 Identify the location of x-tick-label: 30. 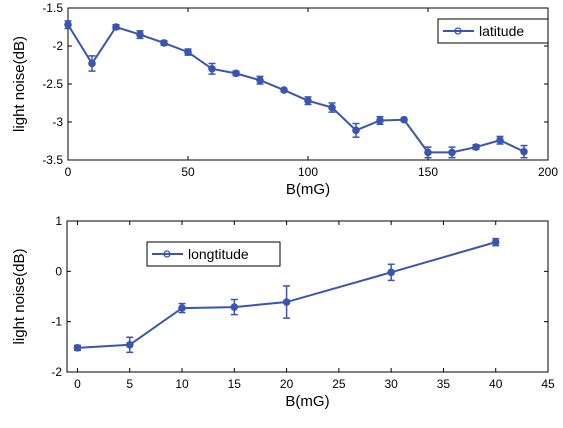
(391, 384).